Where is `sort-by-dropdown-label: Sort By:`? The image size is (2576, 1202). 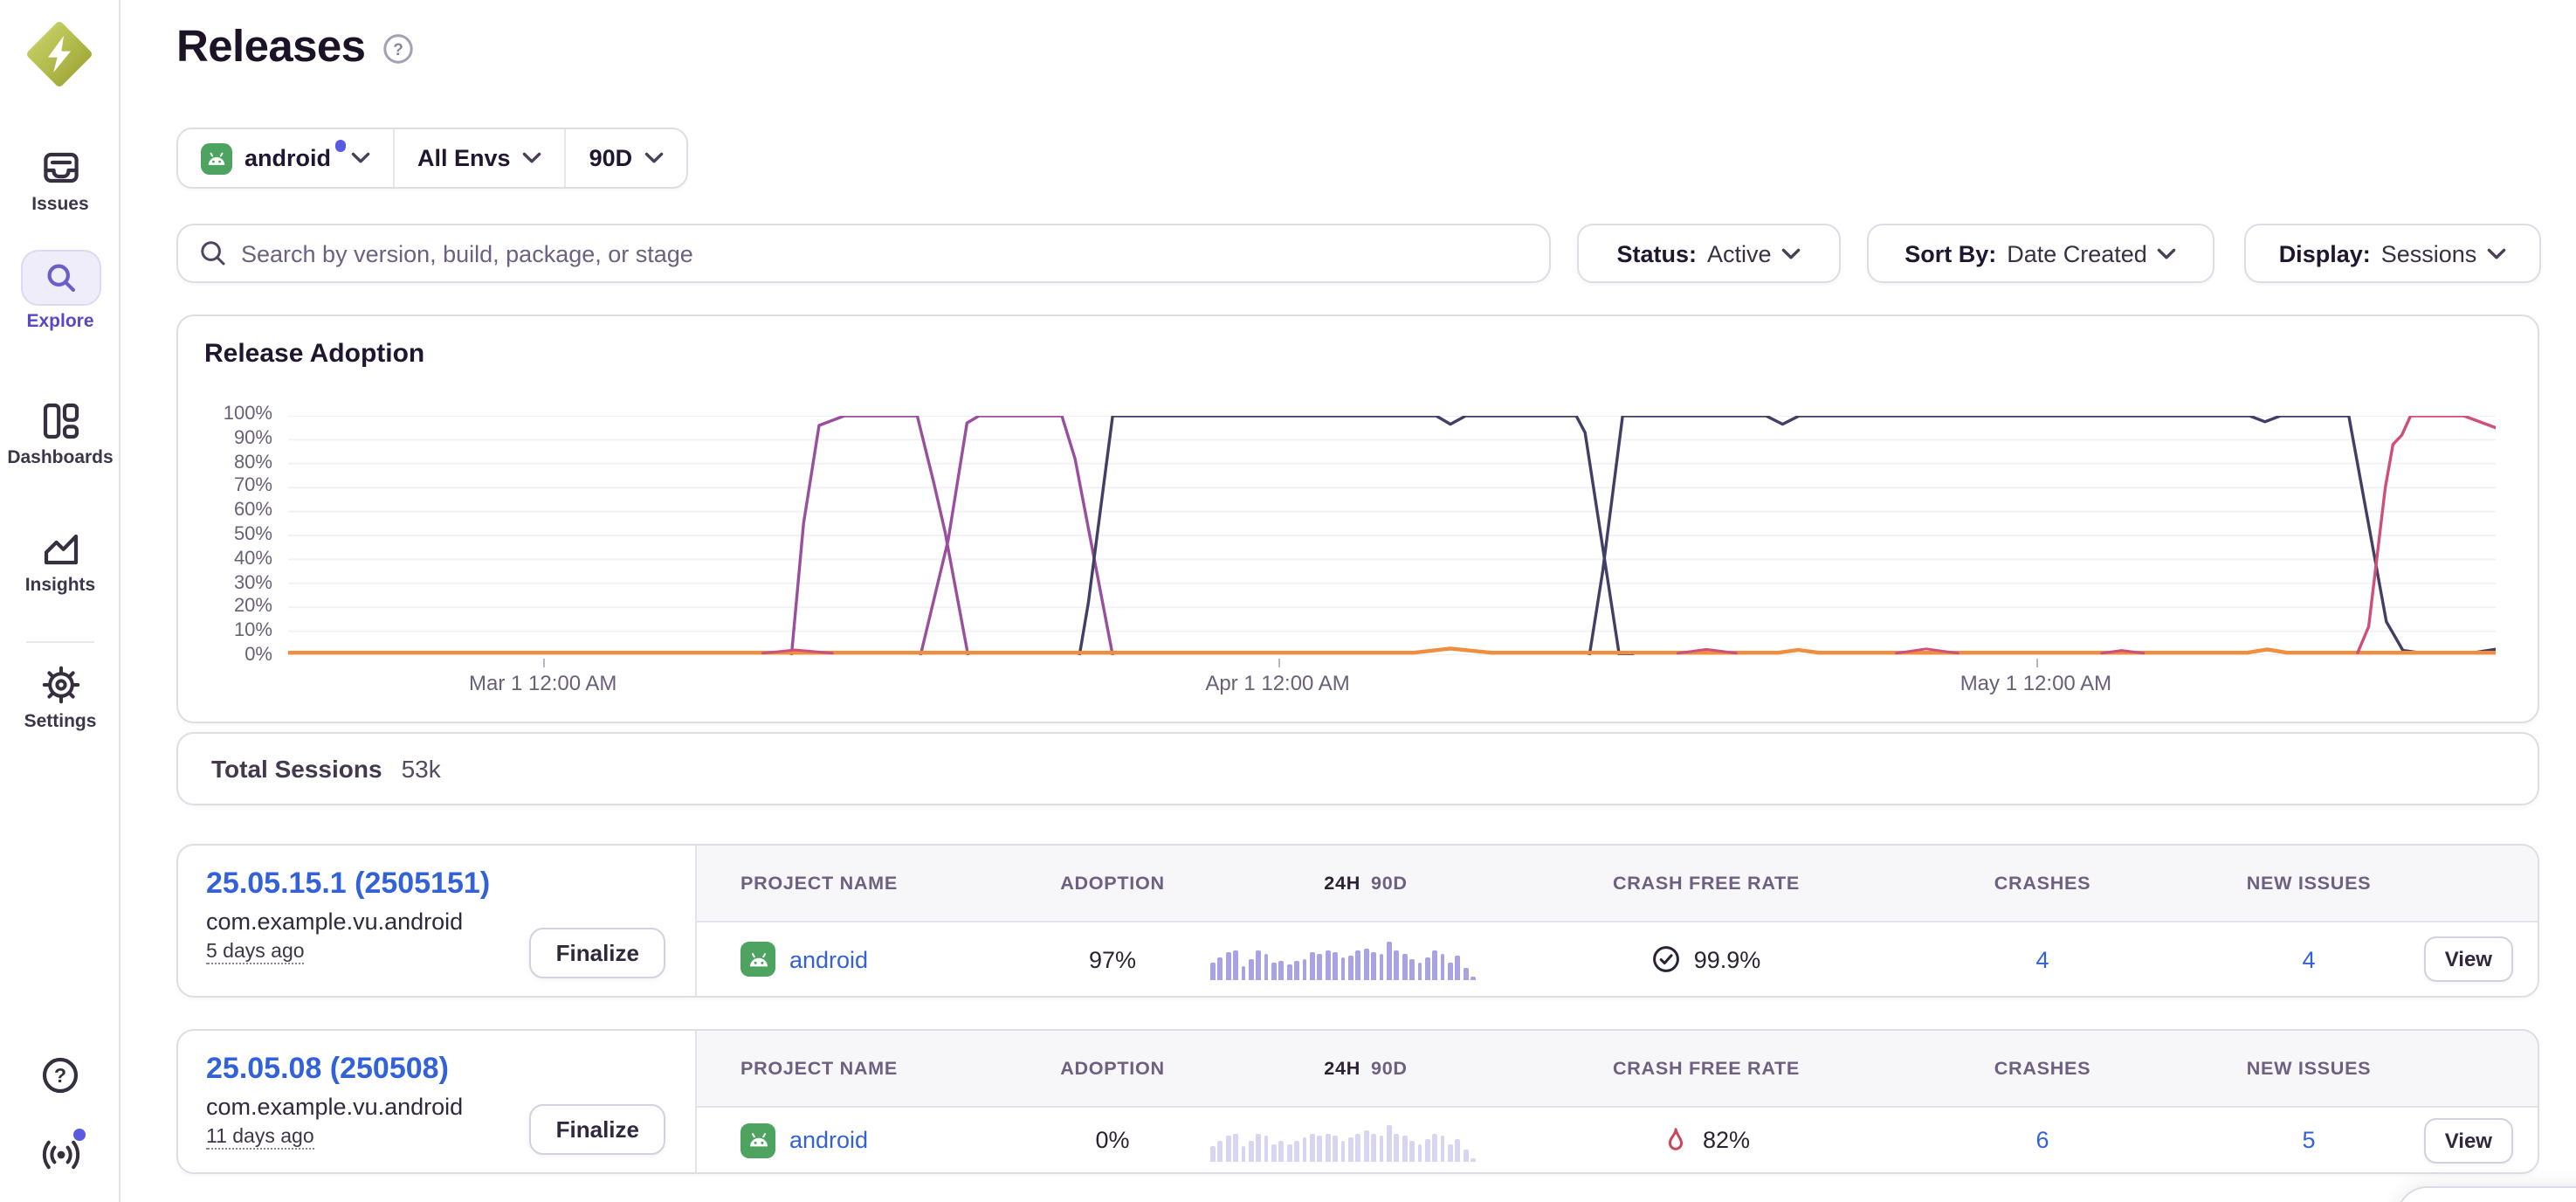
sort-by-dropdown-label: Sort By: is located at coordinates (1950, 253).